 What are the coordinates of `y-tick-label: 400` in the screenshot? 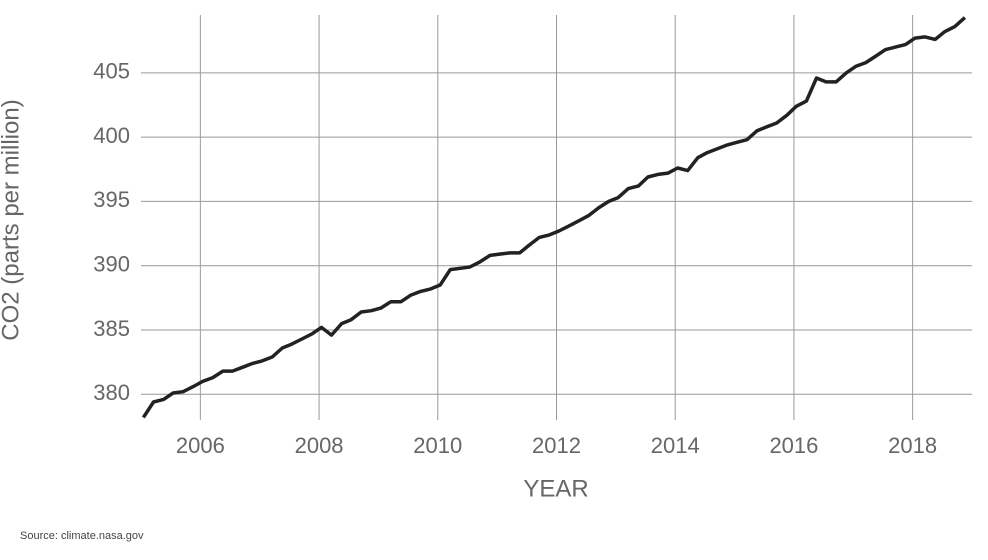 It's located at (111, 135).